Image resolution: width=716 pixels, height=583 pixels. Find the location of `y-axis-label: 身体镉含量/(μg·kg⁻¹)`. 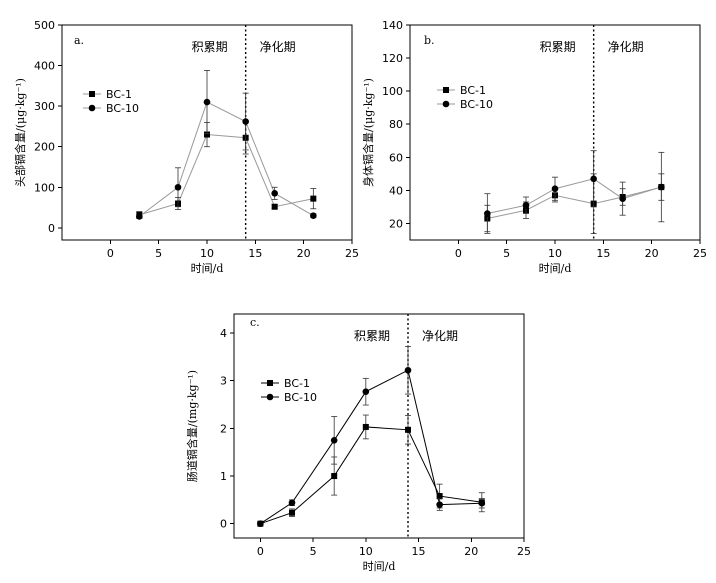

y-axis-label: 身体镉含量/(μg·kg⁻¹) is located at coordinates (368, 132).